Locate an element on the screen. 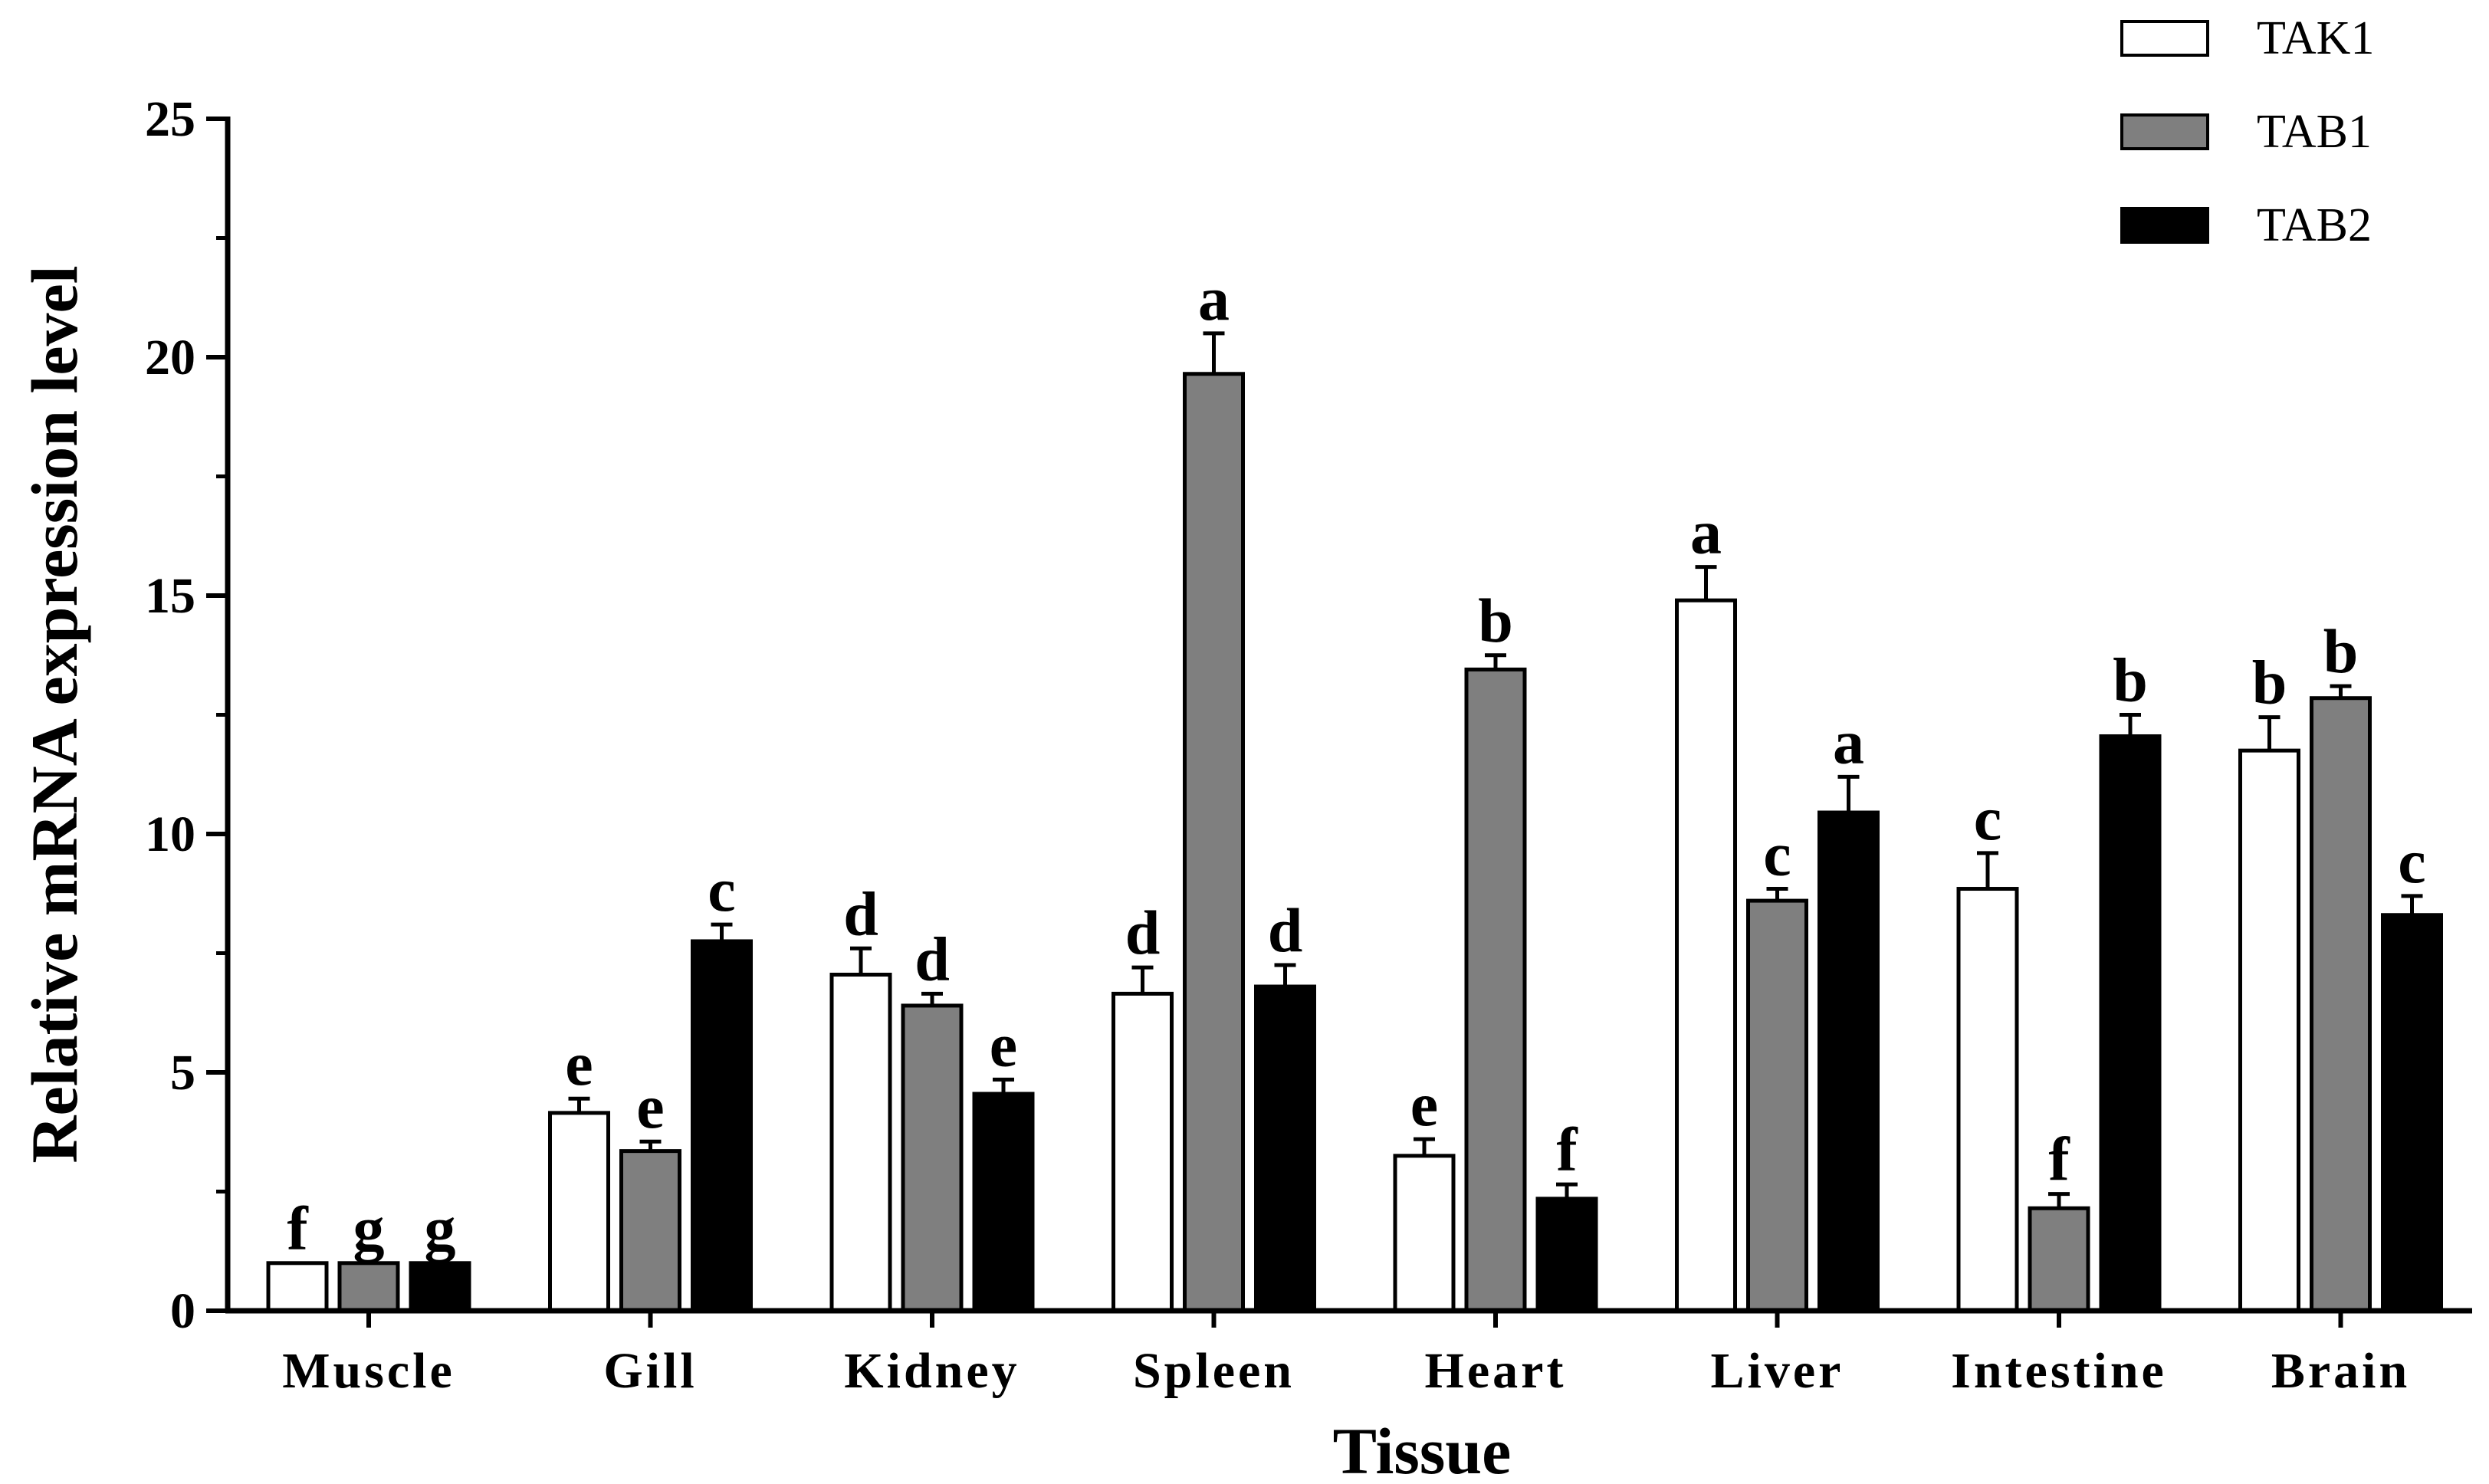 Image resolution: width=2489 pixels, height=1484 pixels. x-tick-label: Liver is located at coordinates (1778, 1371).